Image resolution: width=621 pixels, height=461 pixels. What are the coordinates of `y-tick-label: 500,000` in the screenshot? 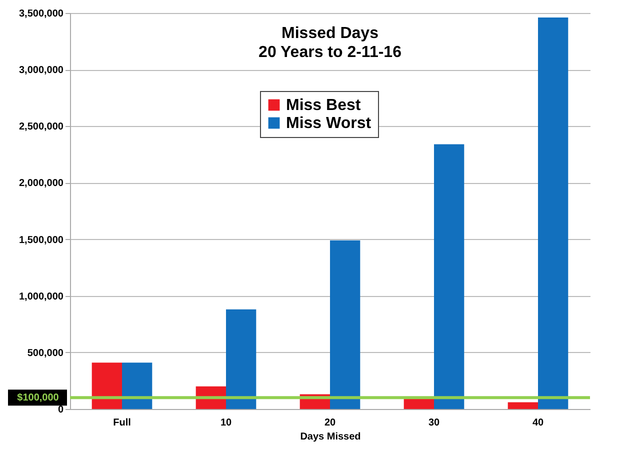 It's located at (45, 353).